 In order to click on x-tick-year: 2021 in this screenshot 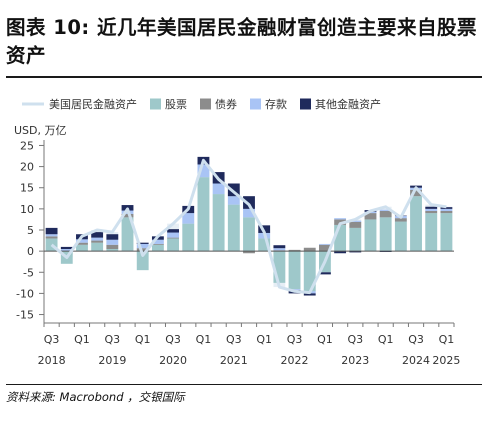, I will do `click(234, 360)`.